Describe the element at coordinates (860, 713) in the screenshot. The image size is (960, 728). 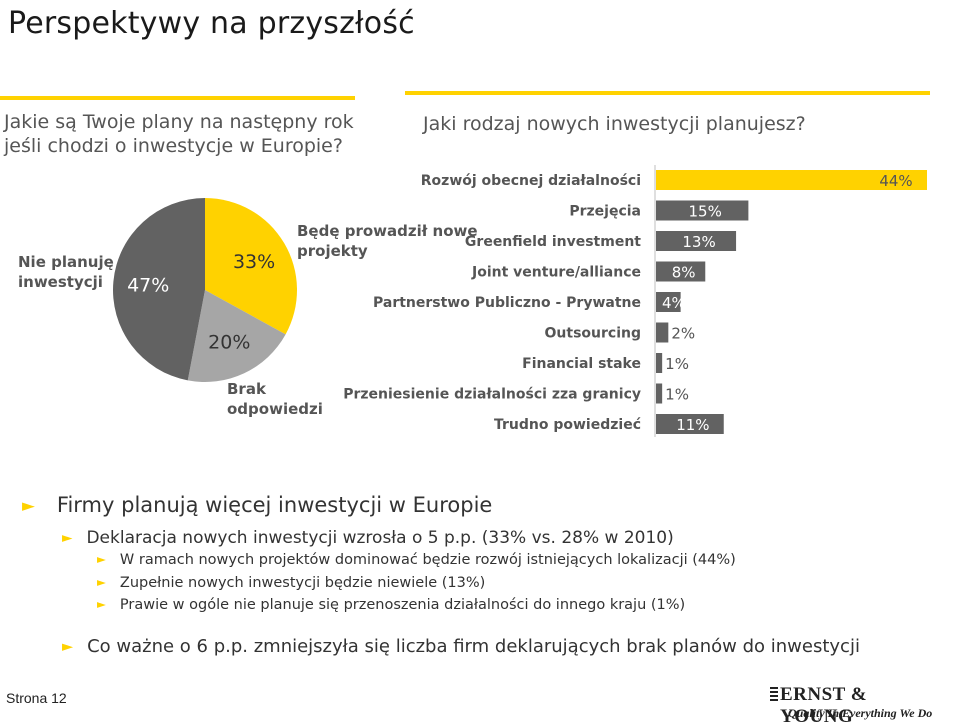
I see `logo-tagline: Quality In Everything We Do` at that location.